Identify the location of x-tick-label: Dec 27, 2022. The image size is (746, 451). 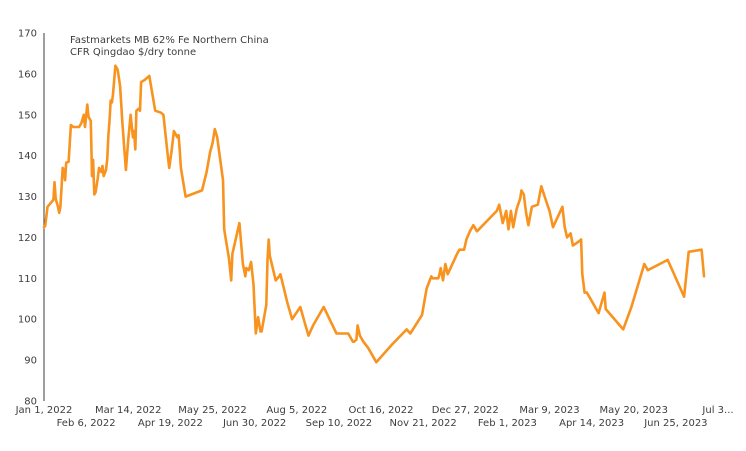
(465, 410).